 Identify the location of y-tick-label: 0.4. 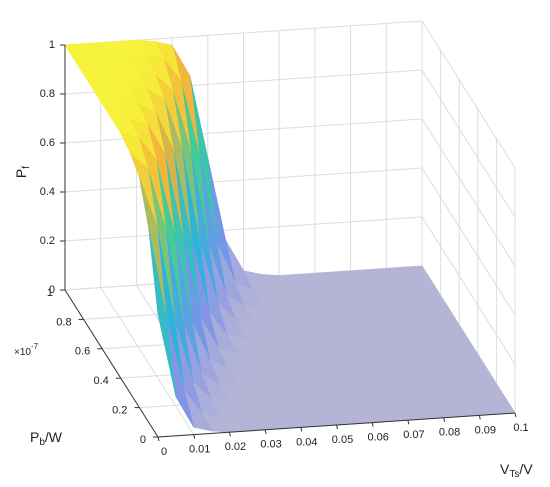
(101, 381).